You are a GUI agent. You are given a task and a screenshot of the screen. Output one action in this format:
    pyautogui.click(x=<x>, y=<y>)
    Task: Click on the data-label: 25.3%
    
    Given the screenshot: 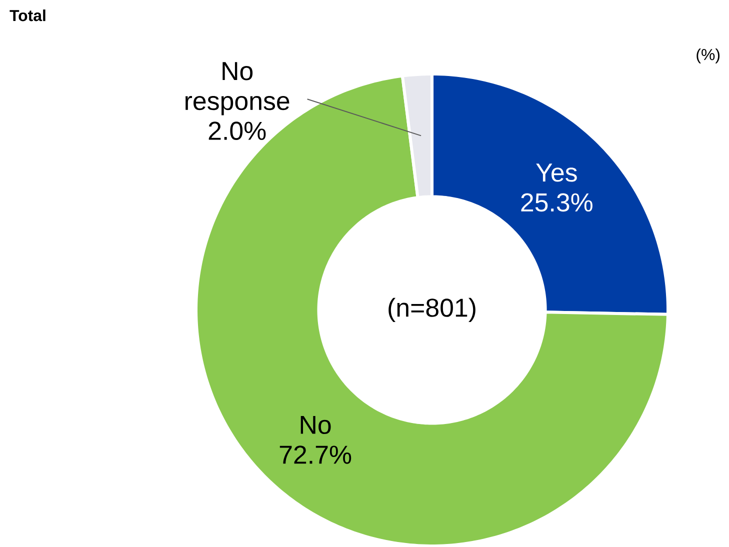 What is the action you would take?
    pyautogui.click(x=556, y=202)
    